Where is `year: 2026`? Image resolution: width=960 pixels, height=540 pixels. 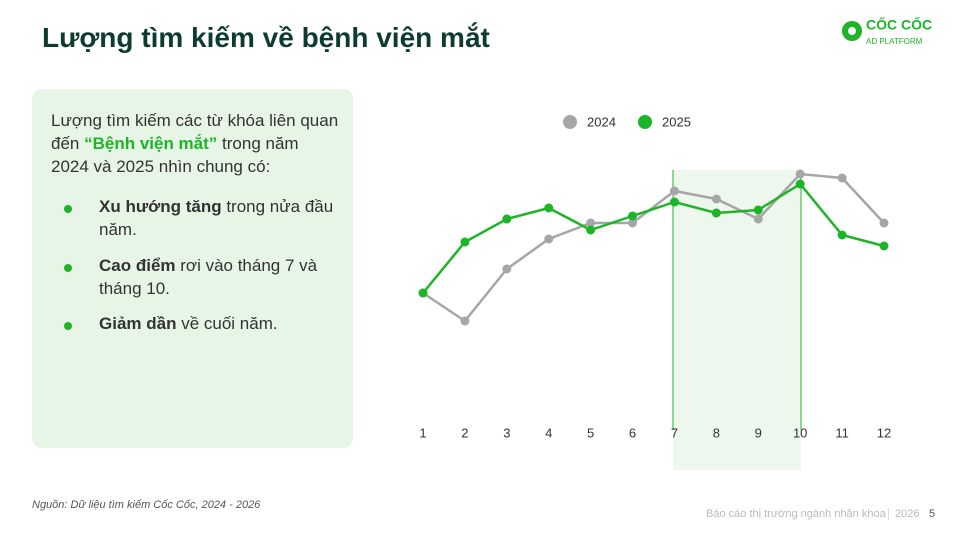
year: 2026 is located at coordinates (903, 514).